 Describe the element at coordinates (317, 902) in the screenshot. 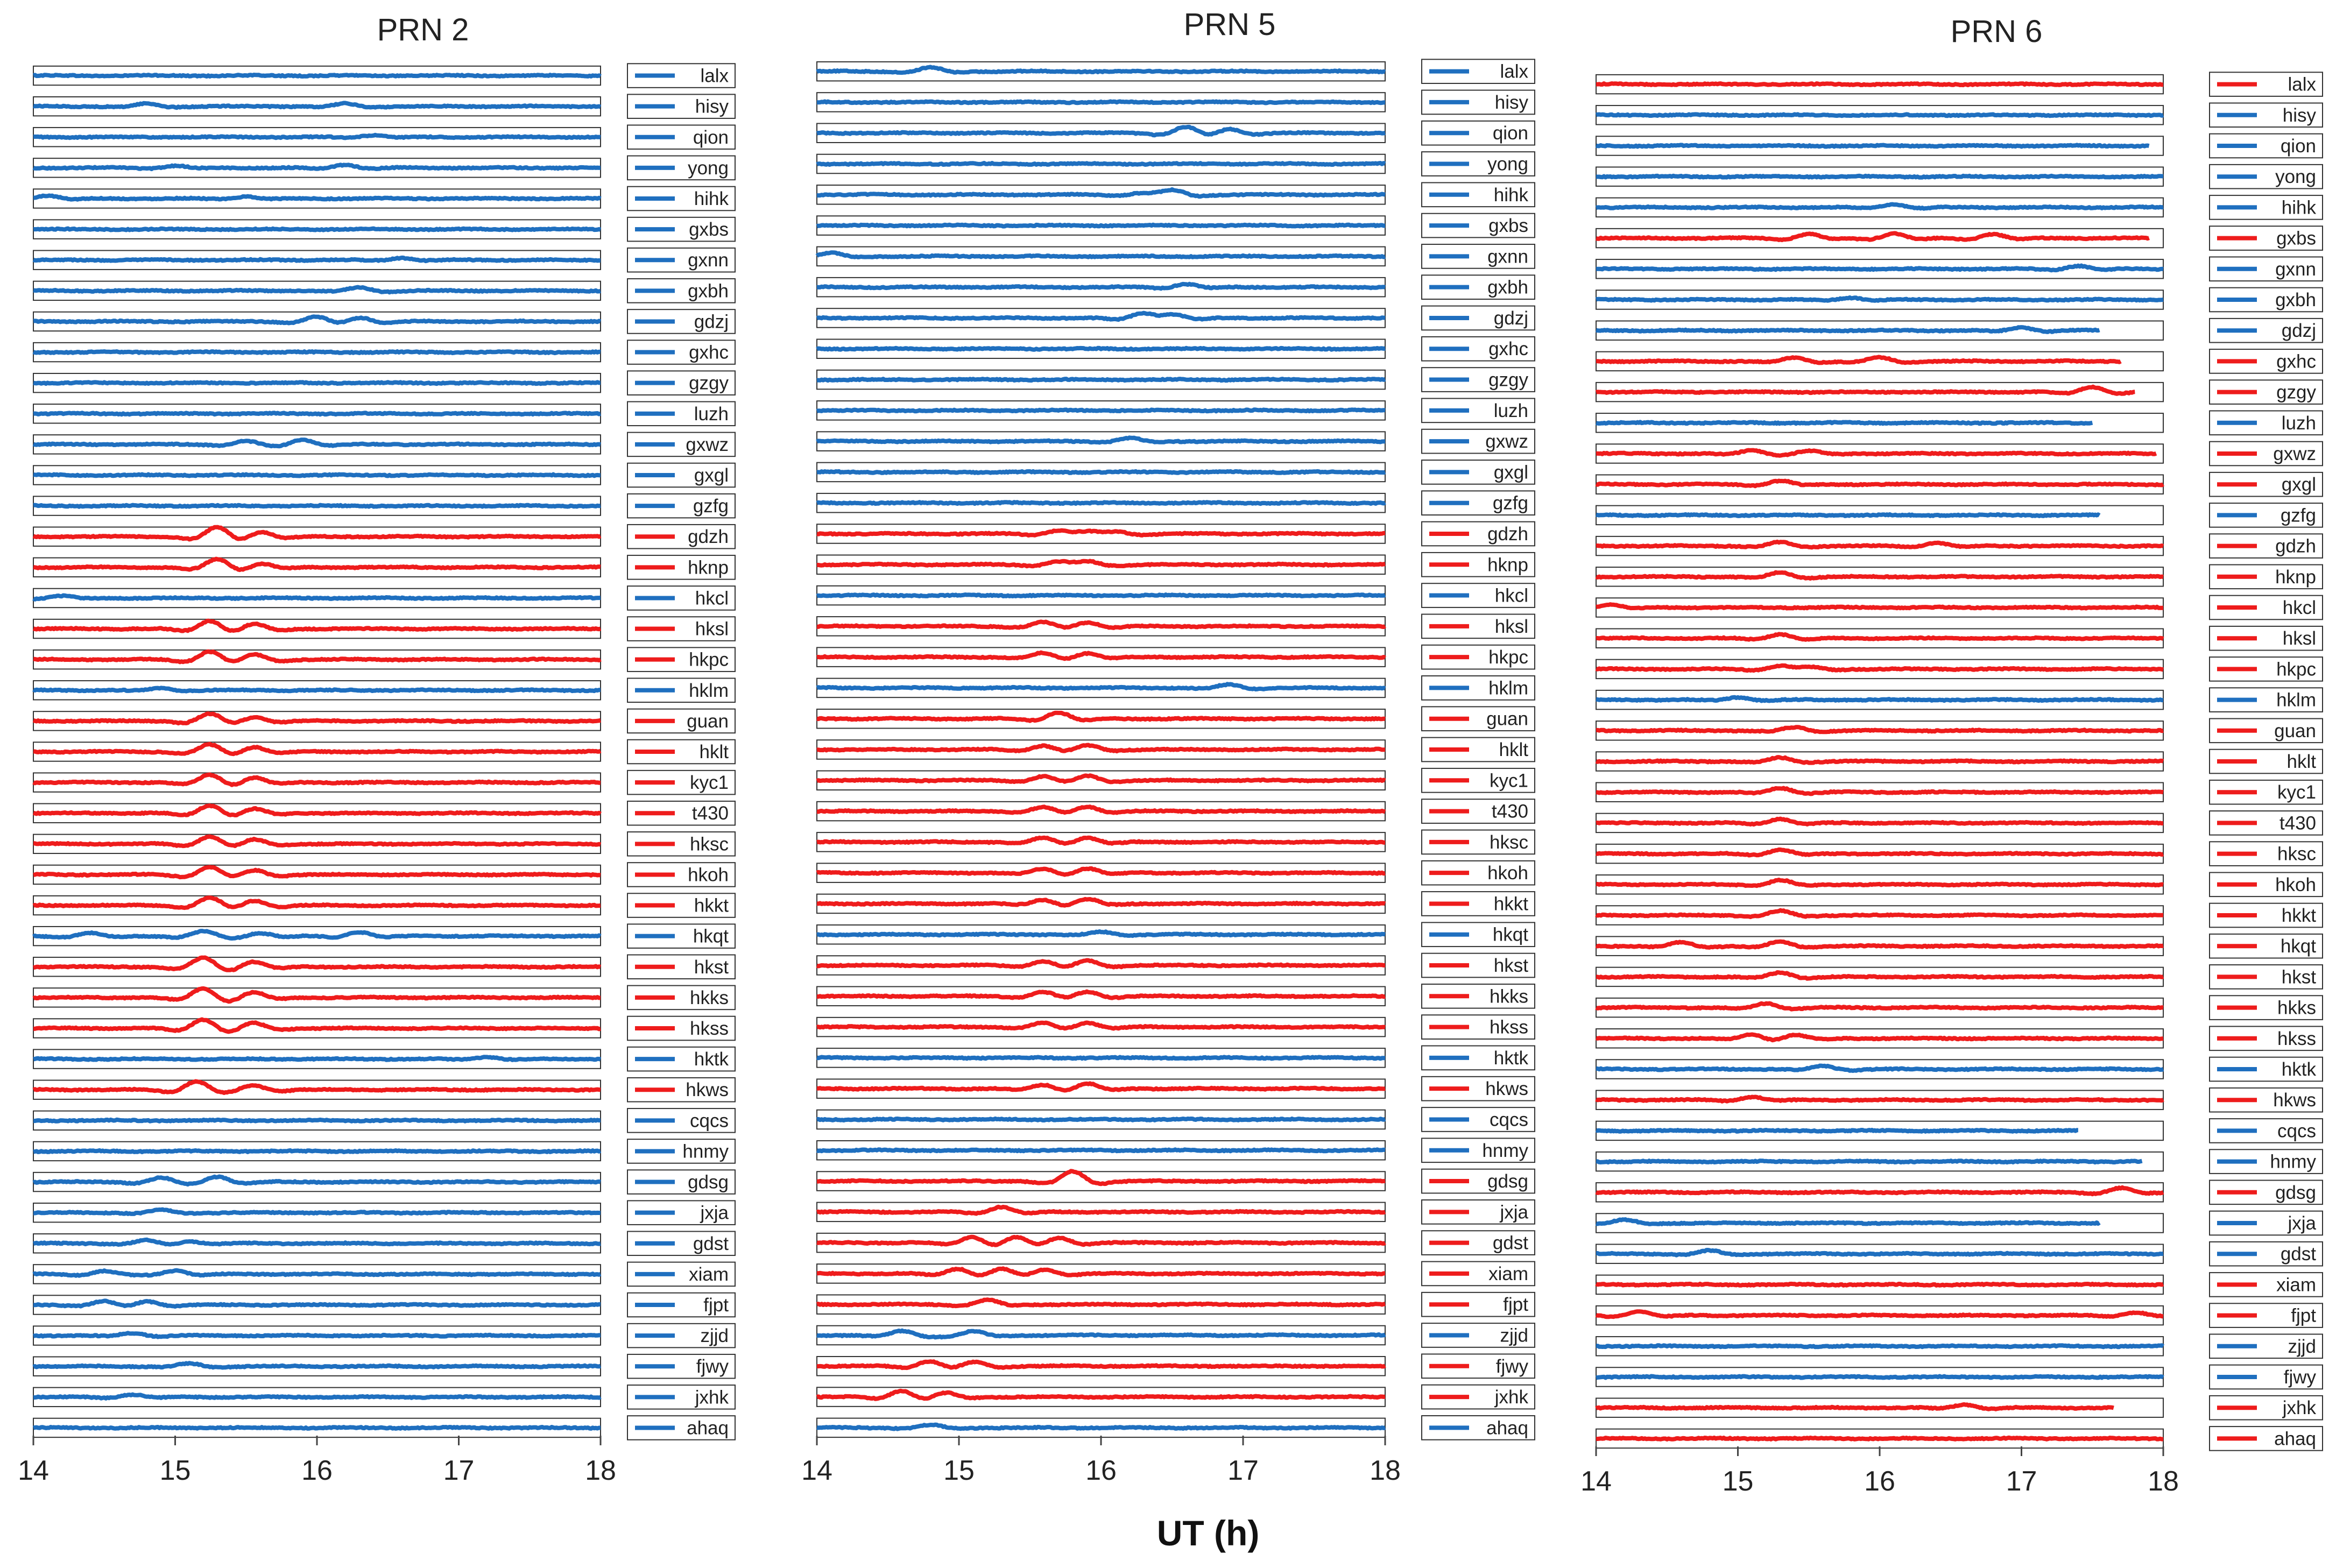

I see `trace-hkkt` at that location.